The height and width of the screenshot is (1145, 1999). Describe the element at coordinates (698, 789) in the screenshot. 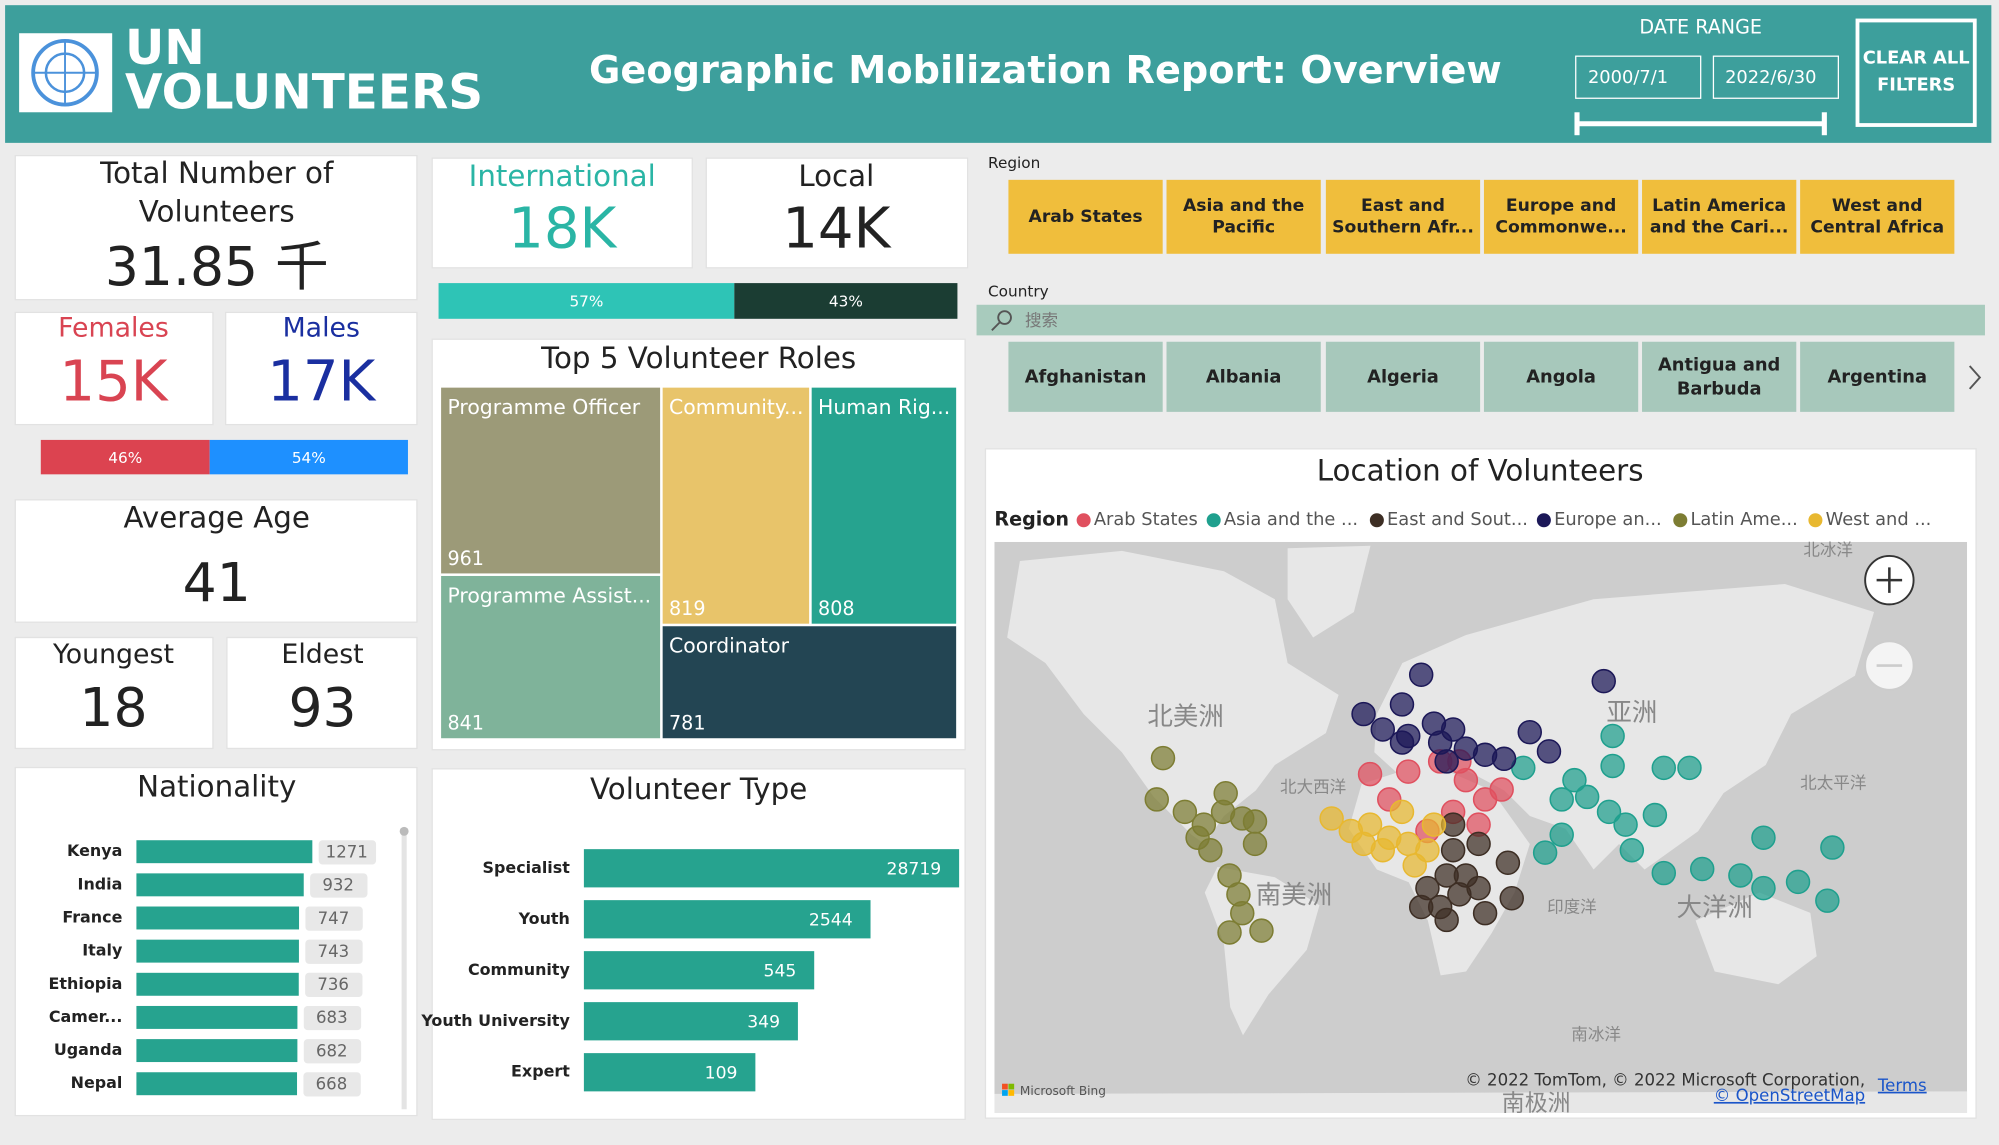

I see `chart-title: Volunteer Type` at that location.